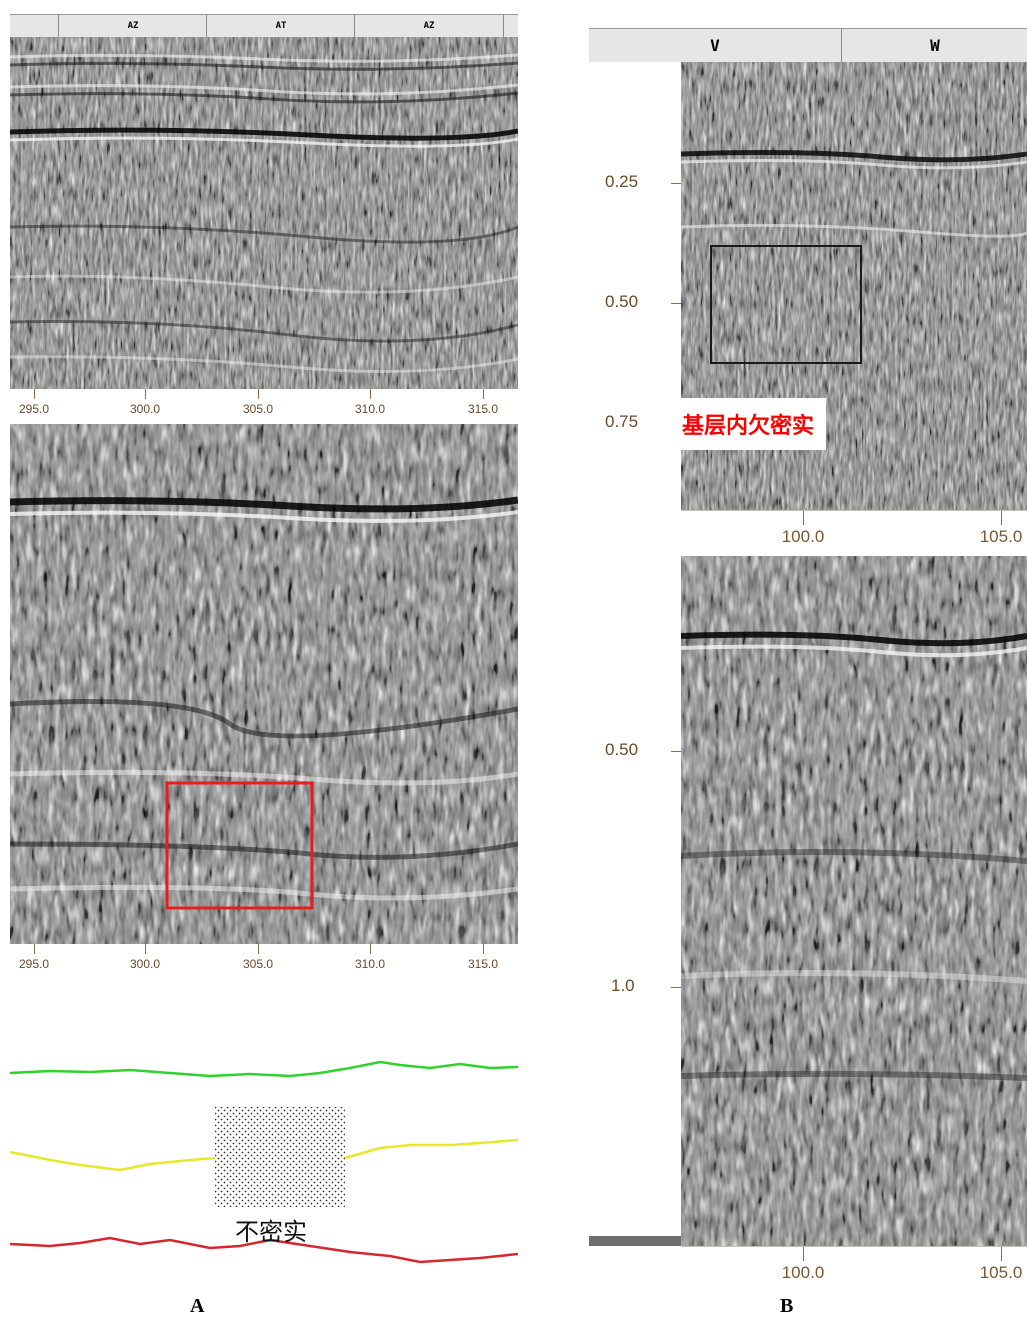 This screenshot has height=1327, width=1027. I want to click on panel-a-layer-lines: 不密实, so click(264, 1160).